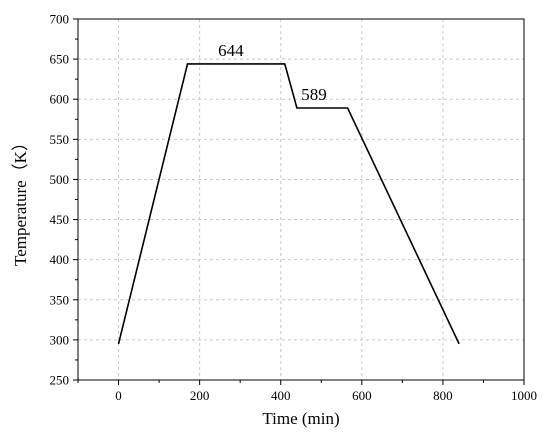 The height and width of the screenshot is (437, 550). Describe the element at coordinates (326, 395) in the screenshot. I see `x-tick-labels: 0 200 400 600 800 1000` at that location.